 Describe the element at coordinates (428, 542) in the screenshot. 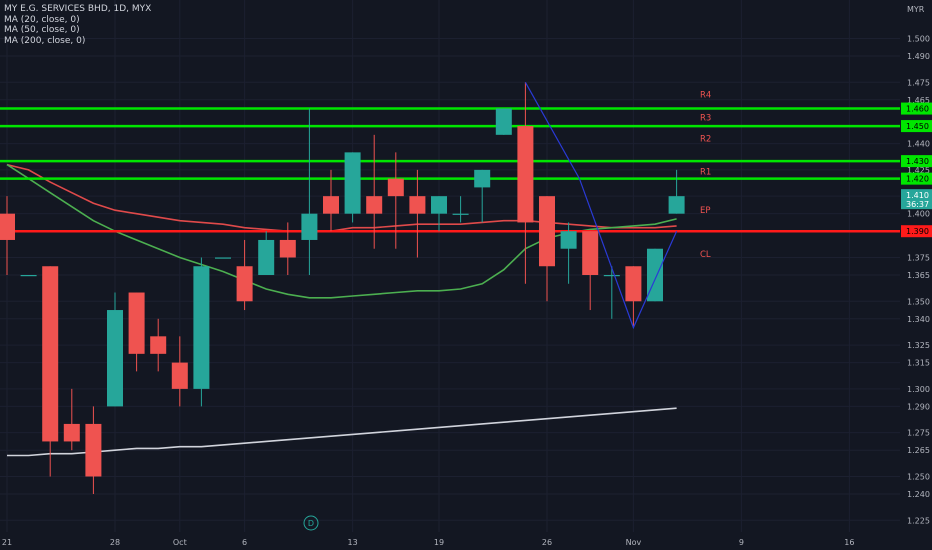

I see `time-axis: 21 28 Oct 6 13 19 26 Nov 9 16` at that location.